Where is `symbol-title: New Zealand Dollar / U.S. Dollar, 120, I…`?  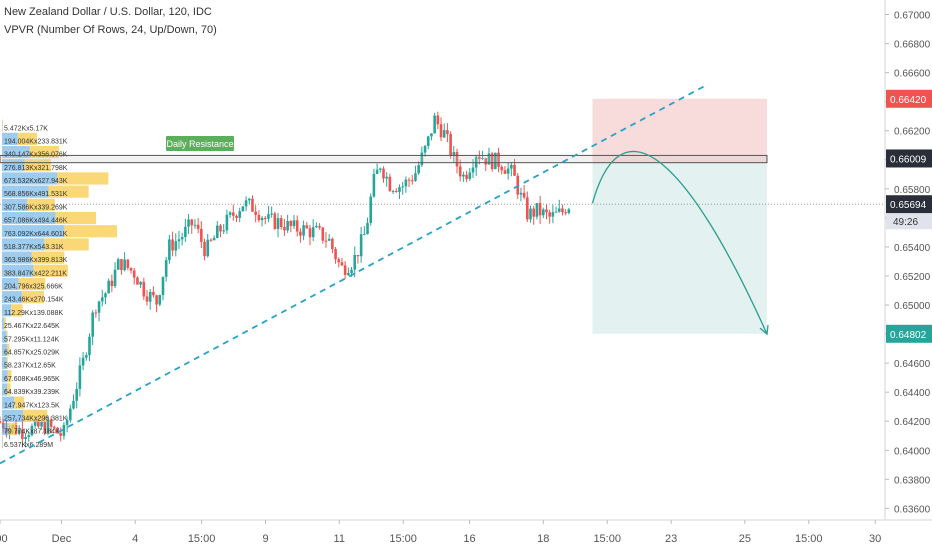 symbol-title: New Zealand Dollar / U.S. Dollar, 120, I… is located at coordinates (108, 12).